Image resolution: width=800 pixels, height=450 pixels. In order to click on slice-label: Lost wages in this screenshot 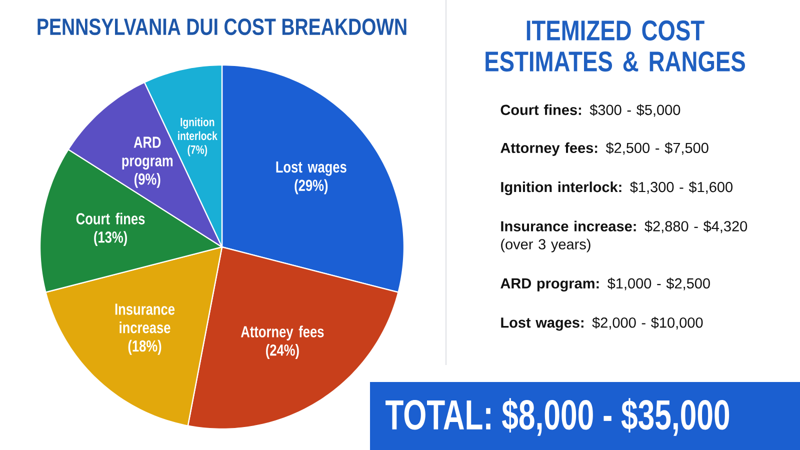, I will do `click(311, 168)`.